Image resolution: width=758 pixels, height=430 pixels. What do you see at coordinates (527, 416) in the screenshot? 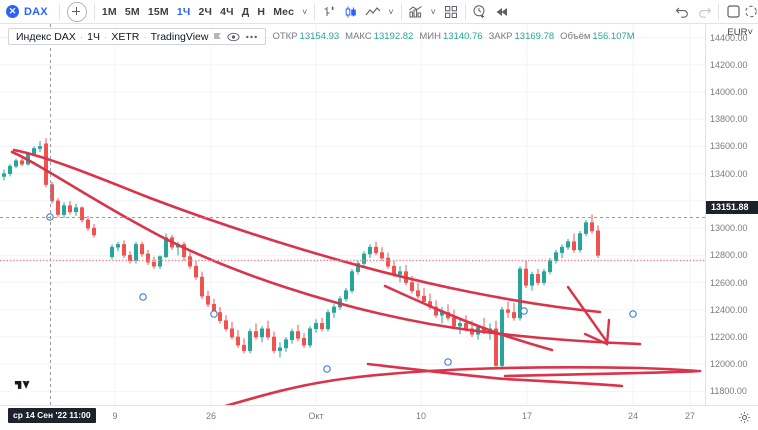
I see `time-axis-label: 17` at bounding box center [527, 416].